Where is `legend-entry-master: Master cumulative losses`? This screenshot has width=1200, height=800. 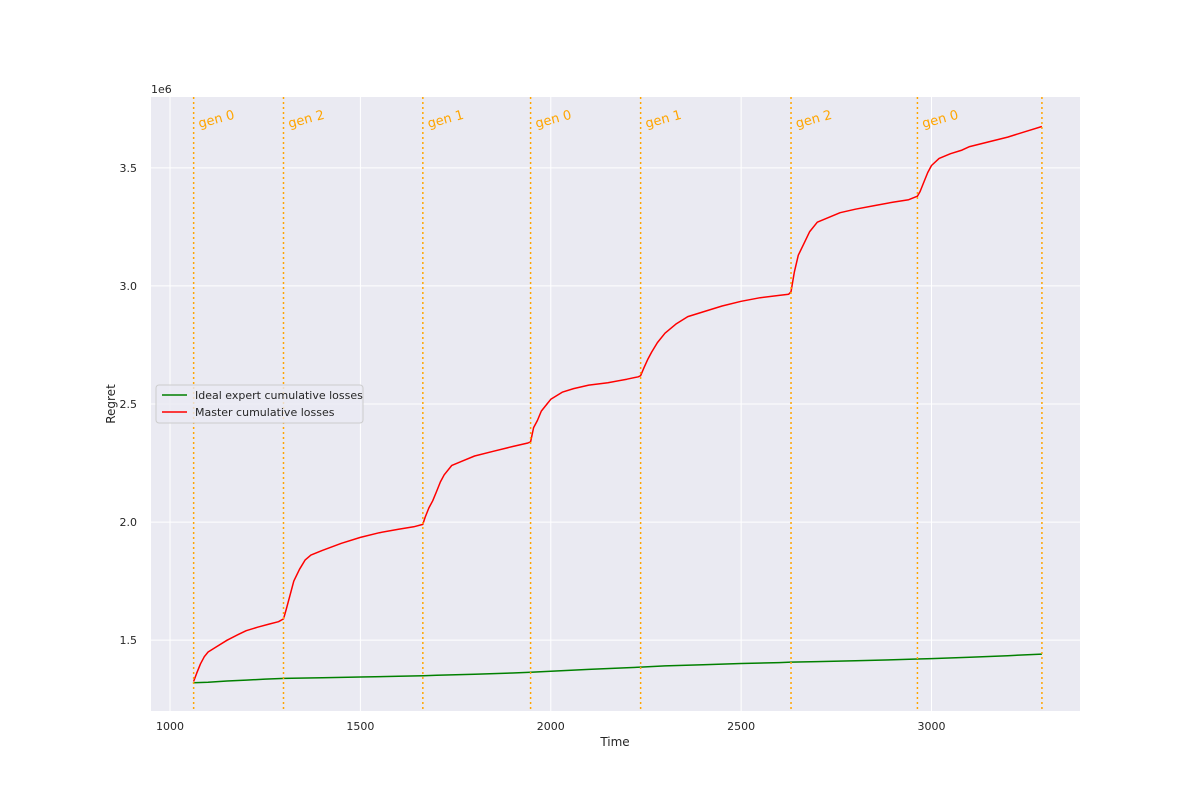
legend-entry-master: Master cumulative losses is located at coordinates (265, 412).